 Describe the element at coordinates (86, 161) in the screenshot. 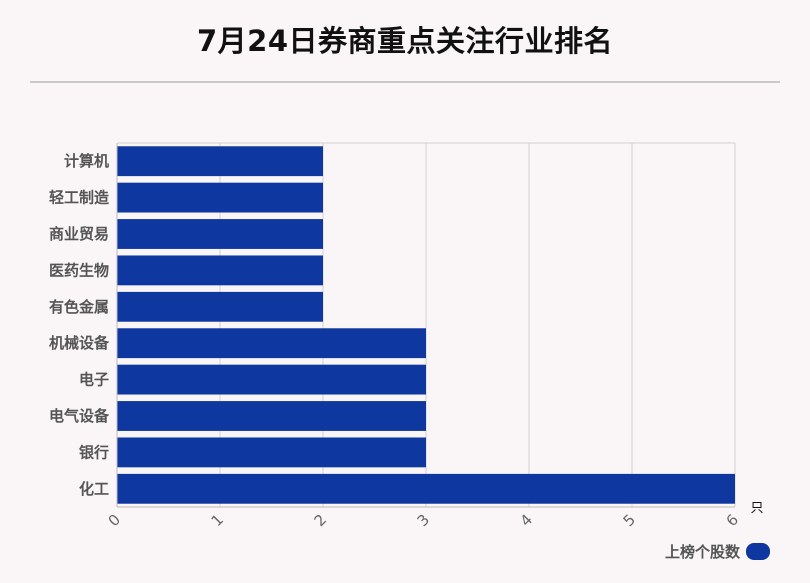

I see `category-label: 计算机` at that location.